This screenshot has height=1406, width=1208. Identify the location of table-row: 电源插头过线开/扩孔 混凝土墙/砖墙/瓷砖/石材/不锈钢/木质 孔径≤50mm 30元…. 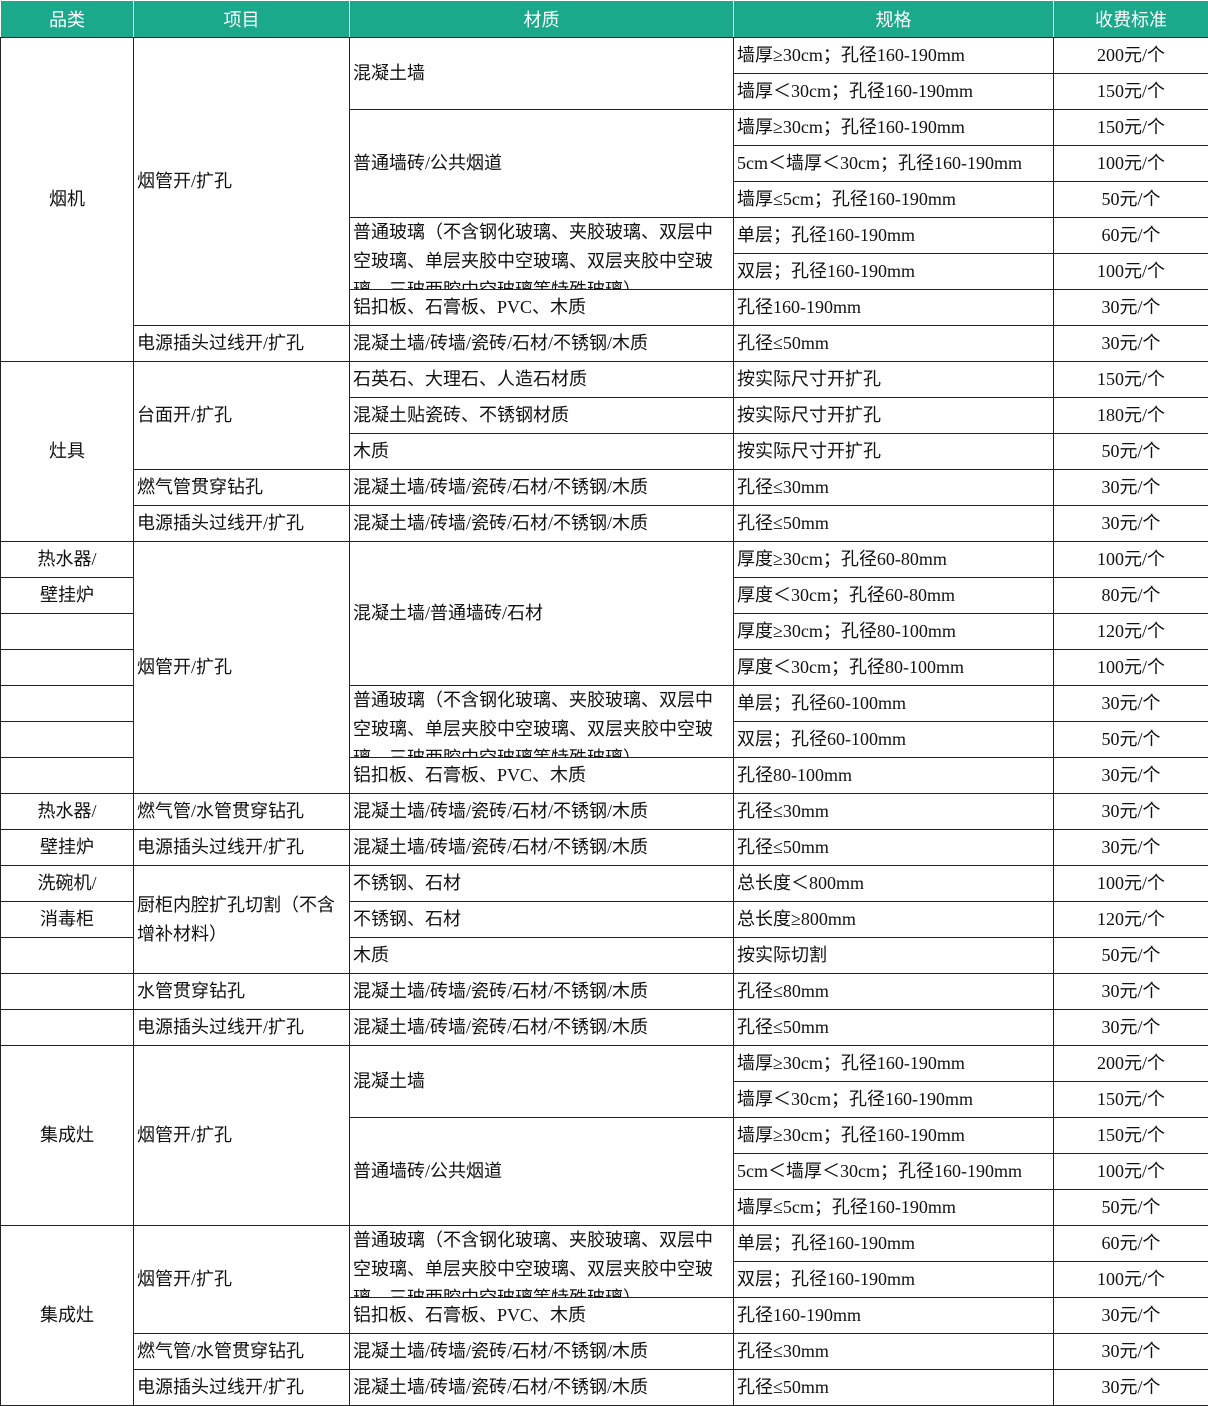
(604, 1387).